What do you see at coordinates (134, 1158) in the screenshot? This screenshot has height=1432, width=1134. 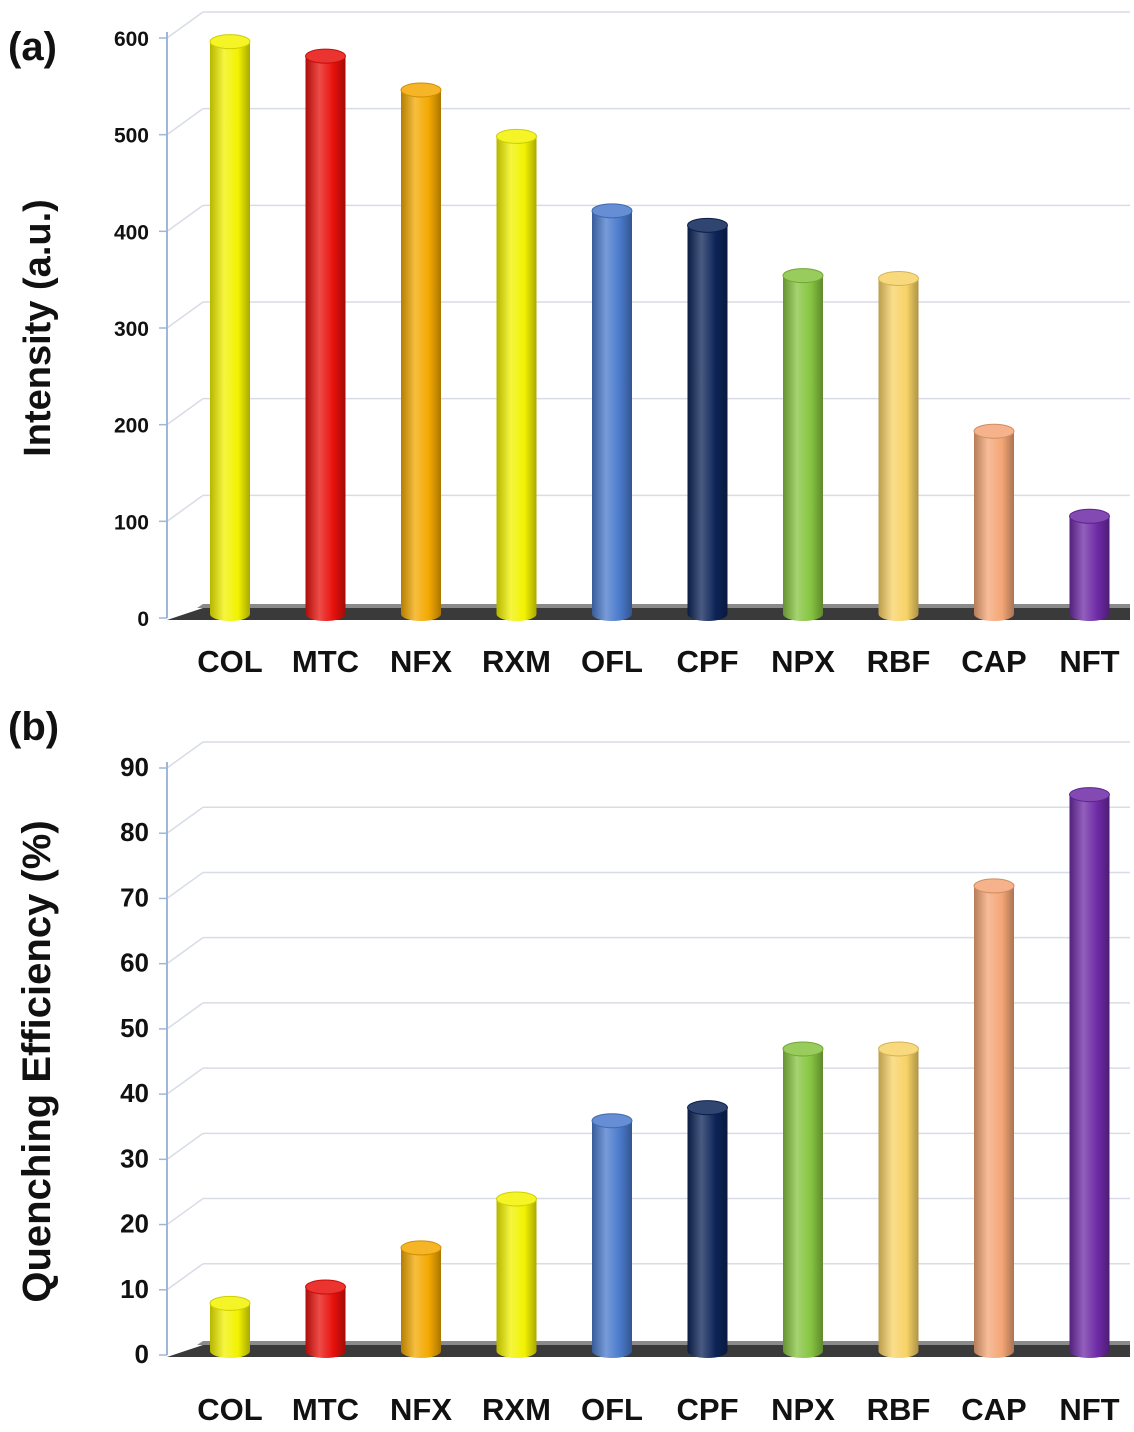 I see `y-tick-label: 30` at bounding box center [134, 1158].